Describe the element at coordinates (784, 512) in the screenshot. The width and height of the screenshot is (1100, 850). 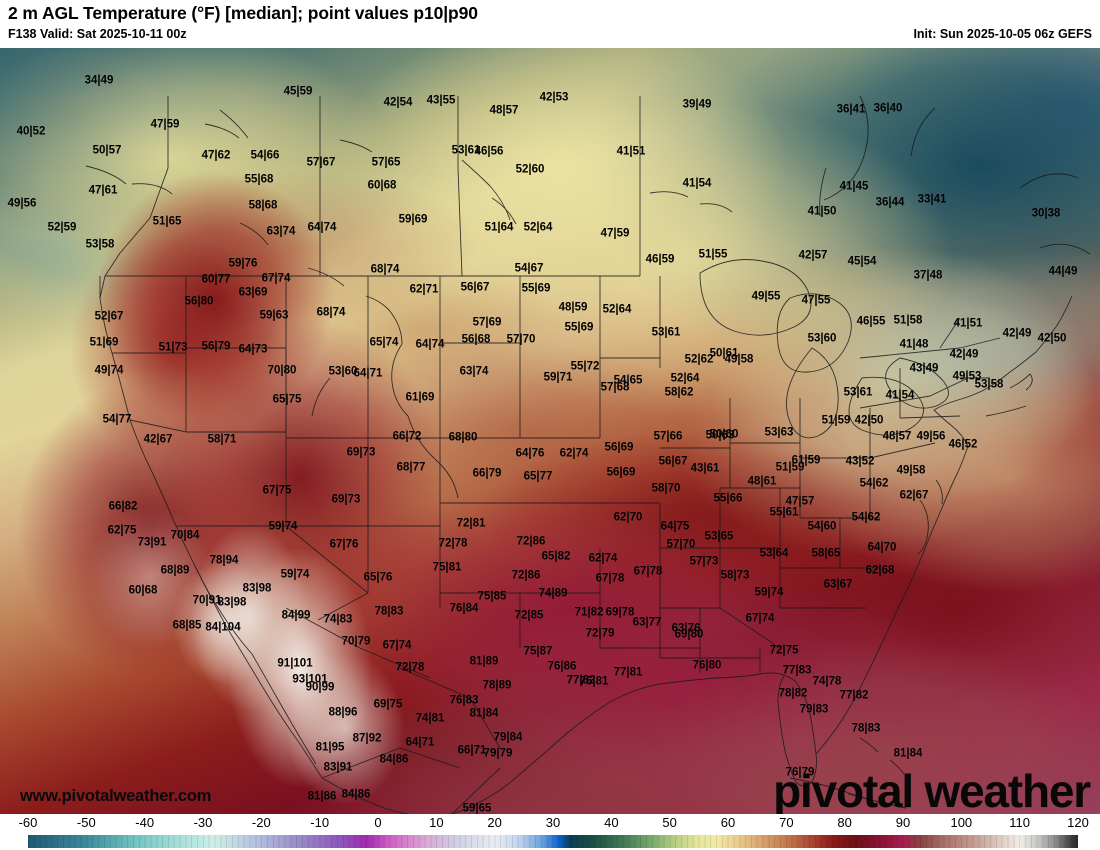
I see `point-value-label: 55|61` at that location.